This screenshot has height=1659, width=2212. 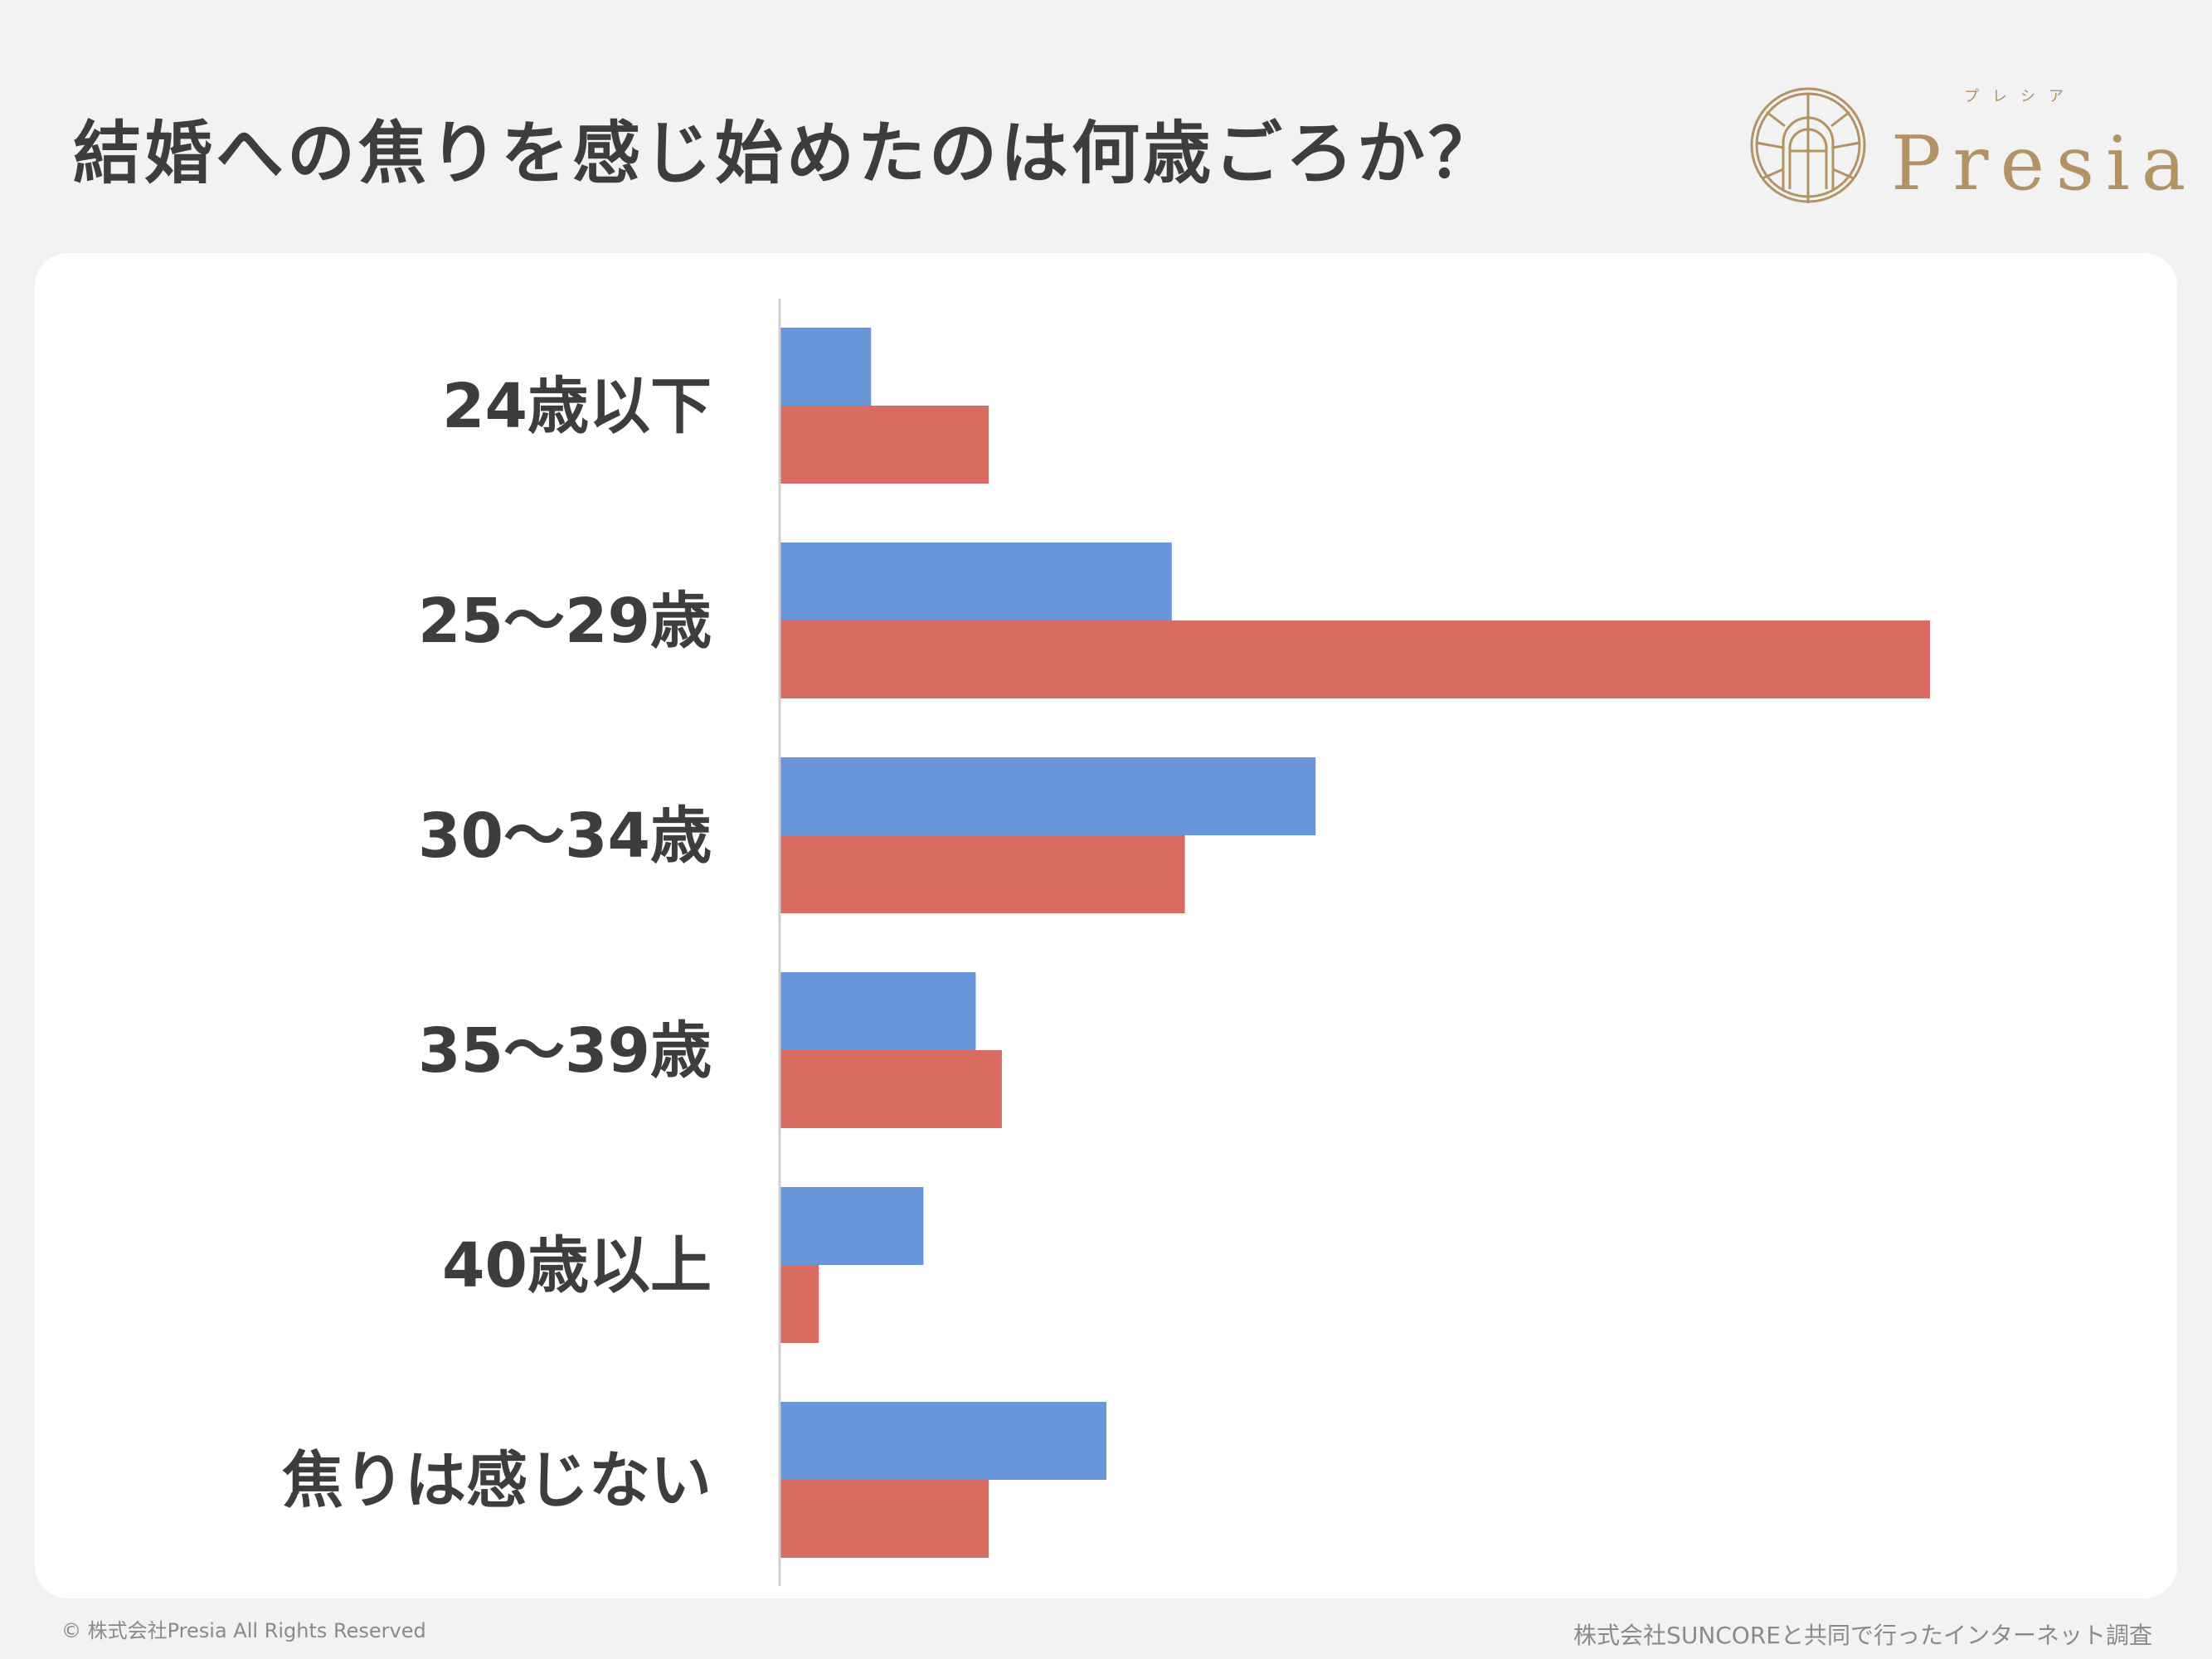 I want to click on presia-logo: プレシア Presia, so click(x=1968, y=146).